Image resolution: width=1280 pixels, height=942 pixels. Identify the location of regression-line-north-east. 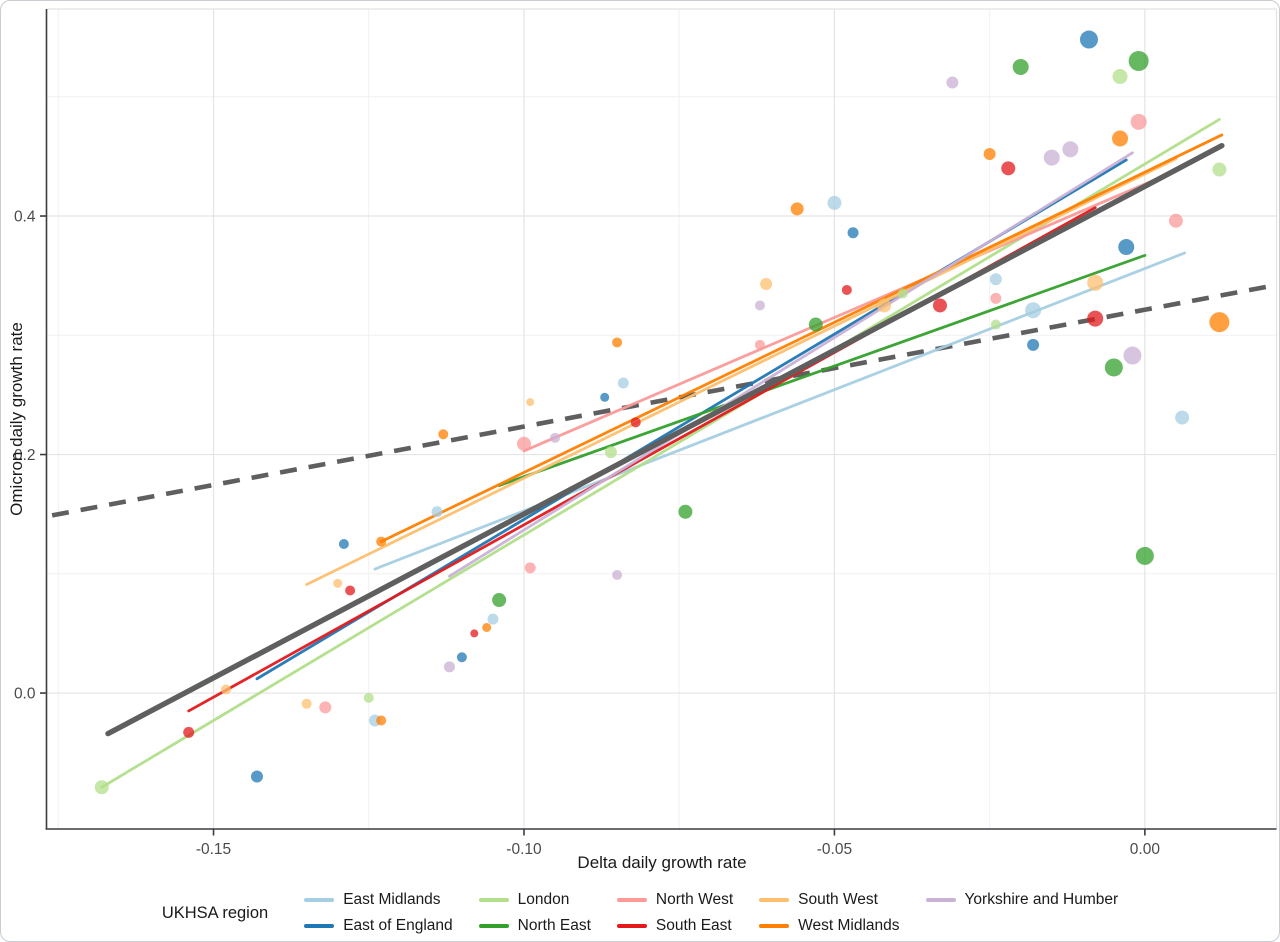
(822, 370).